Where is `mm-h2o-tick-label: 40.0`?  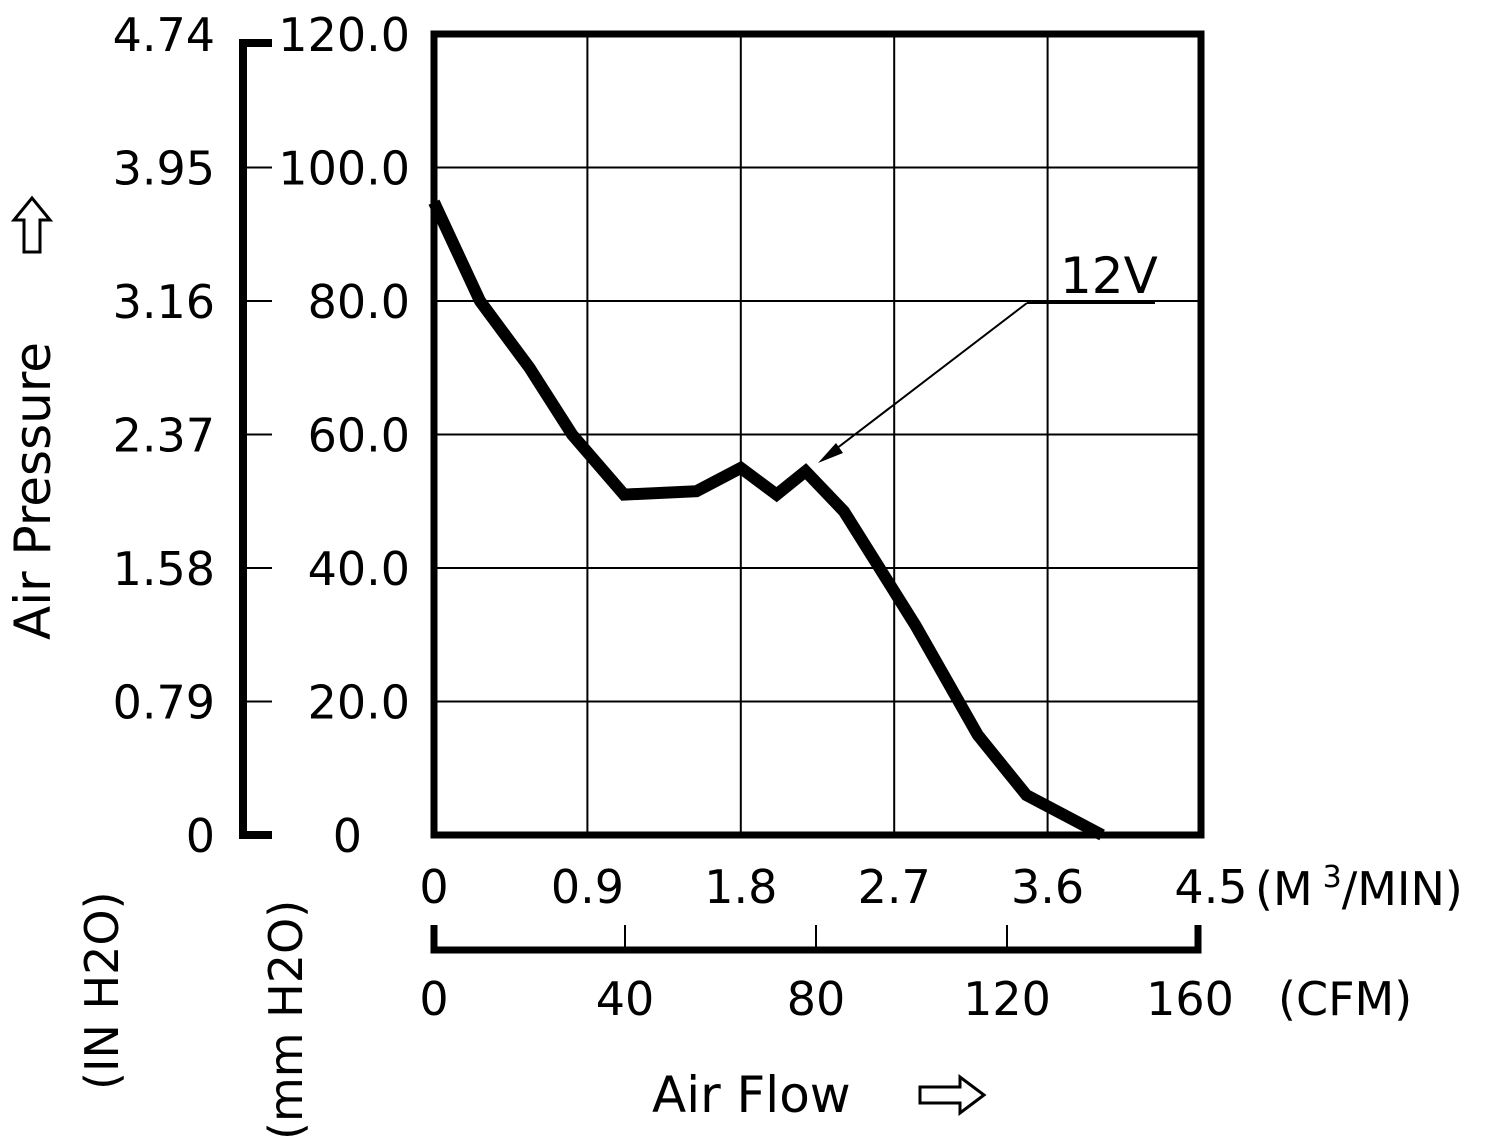
mm-h2o-tick-label: 40.0 is located at coordinates (359, 569).